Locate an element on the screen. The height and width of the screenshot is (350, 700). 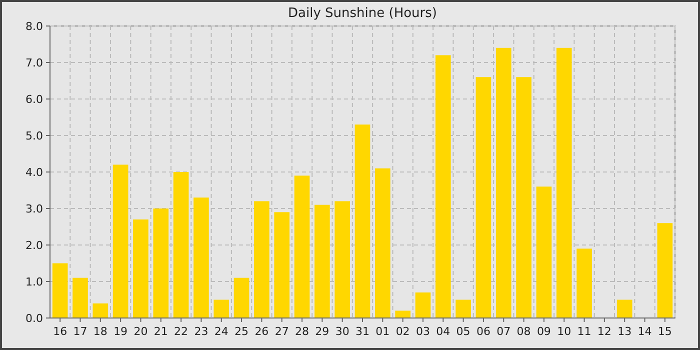
x-tick-label: 16 is located at coordinates (60, 331).